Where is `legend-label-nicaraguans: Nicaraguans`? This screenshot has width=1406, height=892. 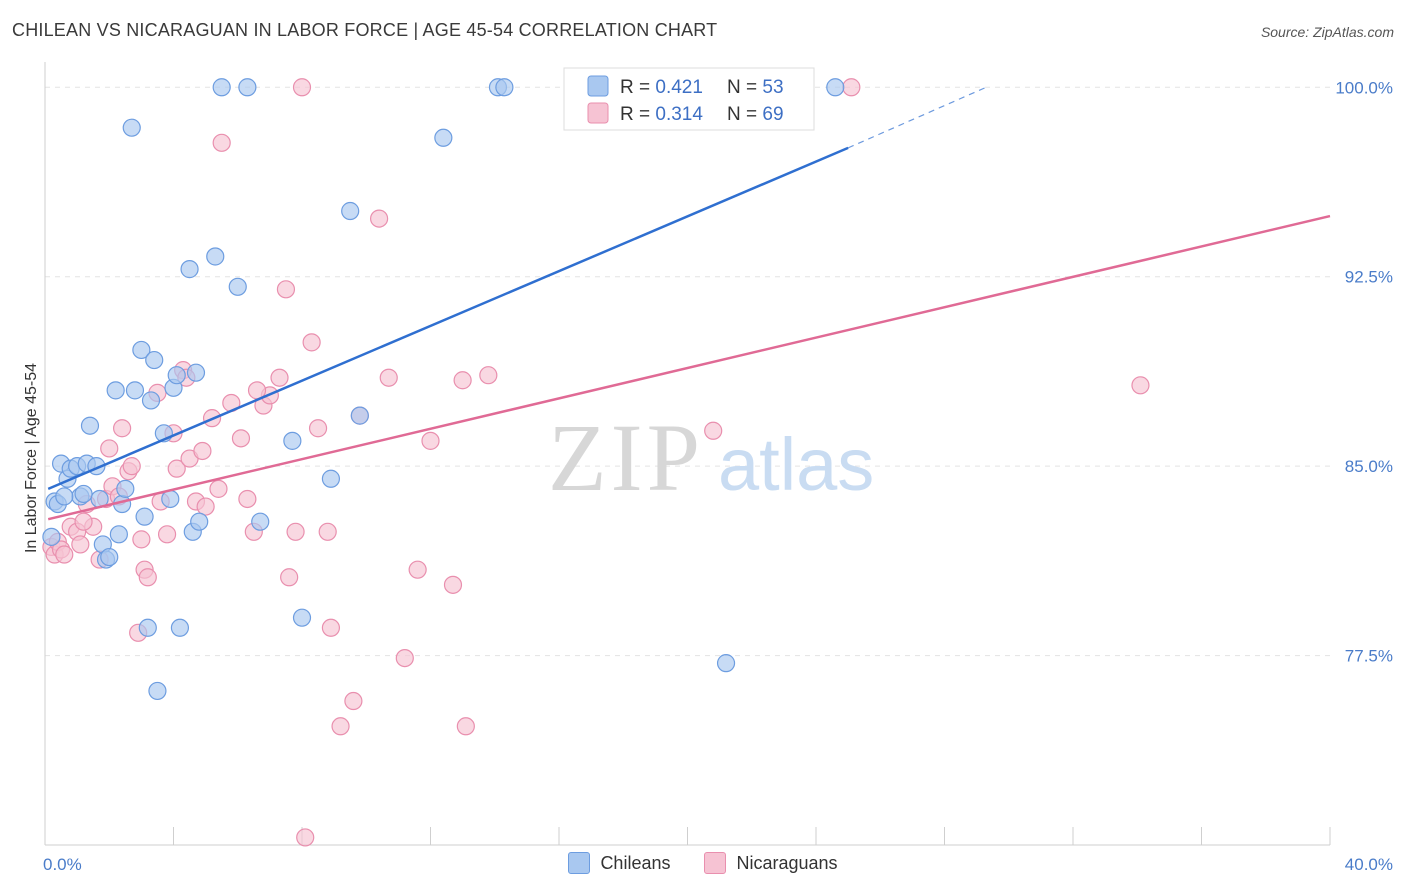
legend-label-nicaraguans: Nicaraguans is located at coordinates (787, 862).